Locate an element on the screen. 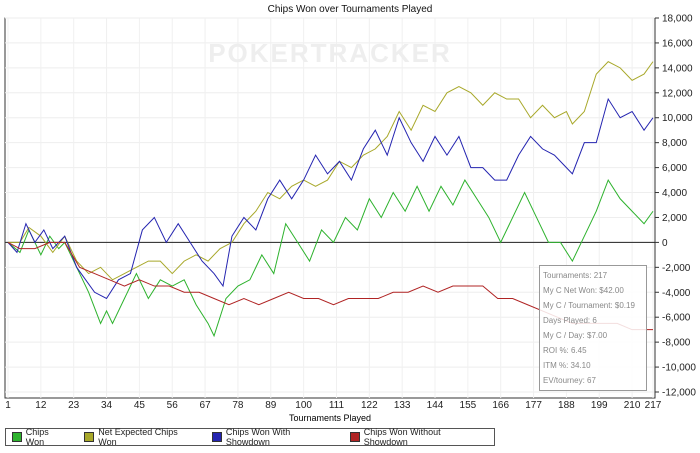 This screenshot has height=453, width=700. legend-label: Chips Won Without Showdown is located at coordinates (402, 437).